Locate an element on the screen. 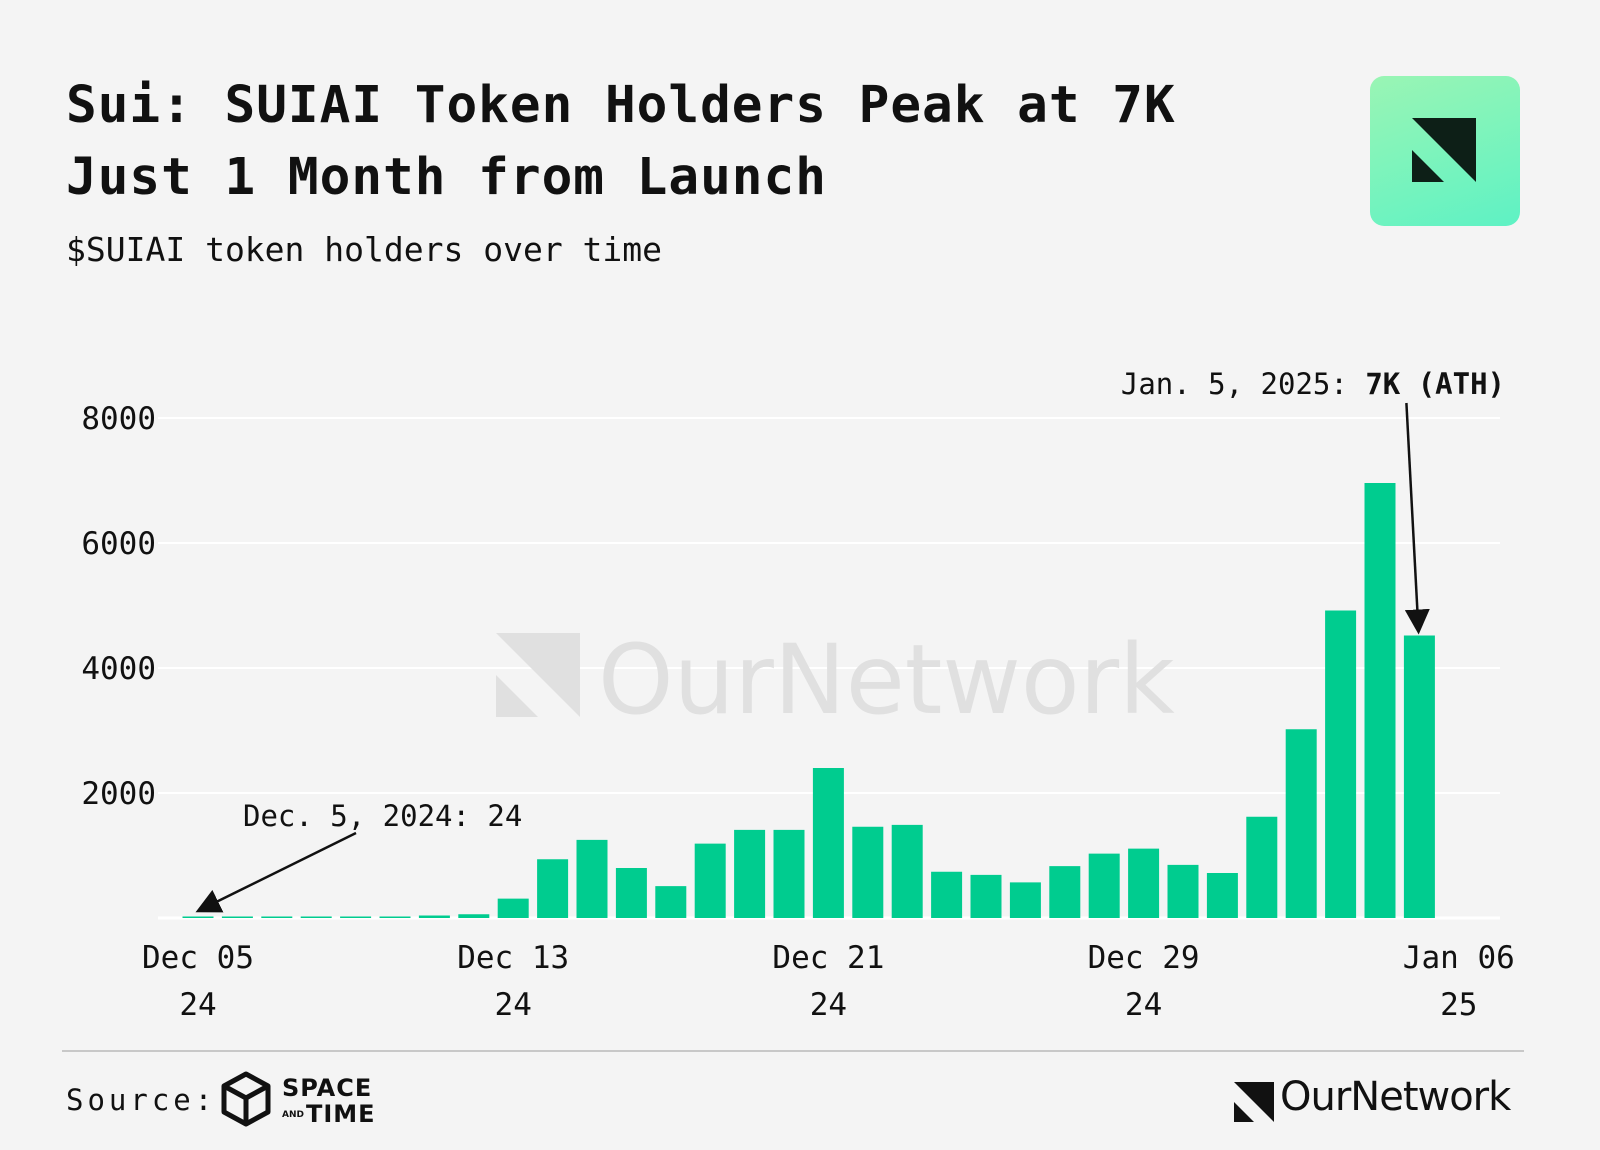  y-tick-label: 6000 is located at coordinates (118, 544).